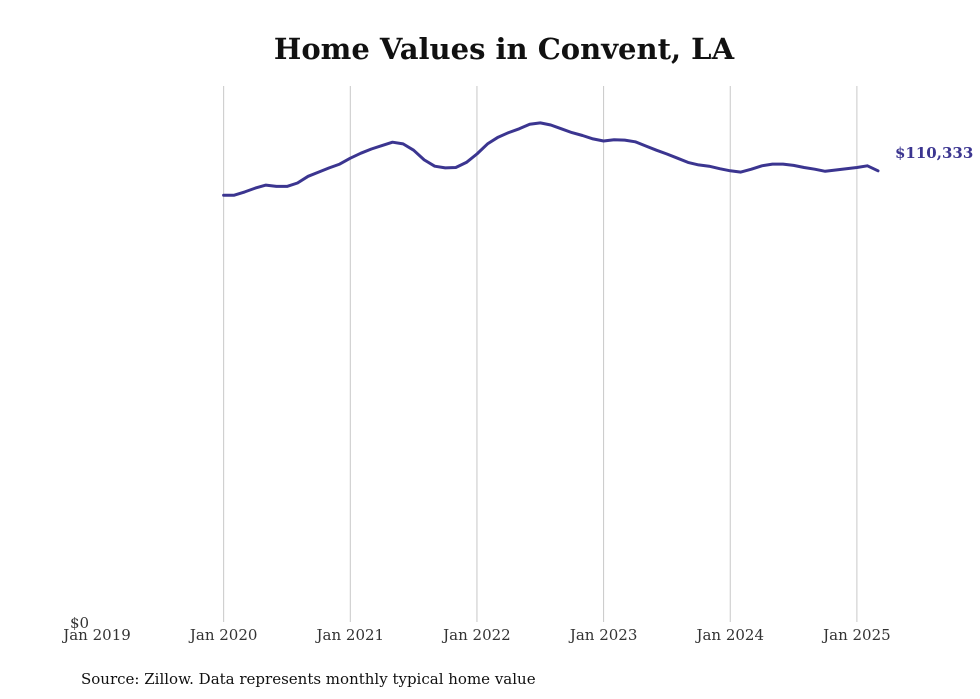 The image size is (980, 699). Describe the element at coordinates (504, 49) in the screenshot. I see `chart-title: Home Values in Convent, LA` at that location.